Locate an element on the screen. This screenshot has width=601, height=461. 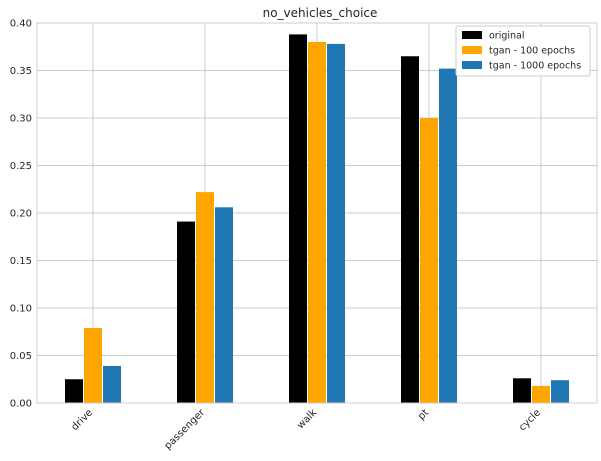
x-tick-label: drive is located at coordinates (82, 420).